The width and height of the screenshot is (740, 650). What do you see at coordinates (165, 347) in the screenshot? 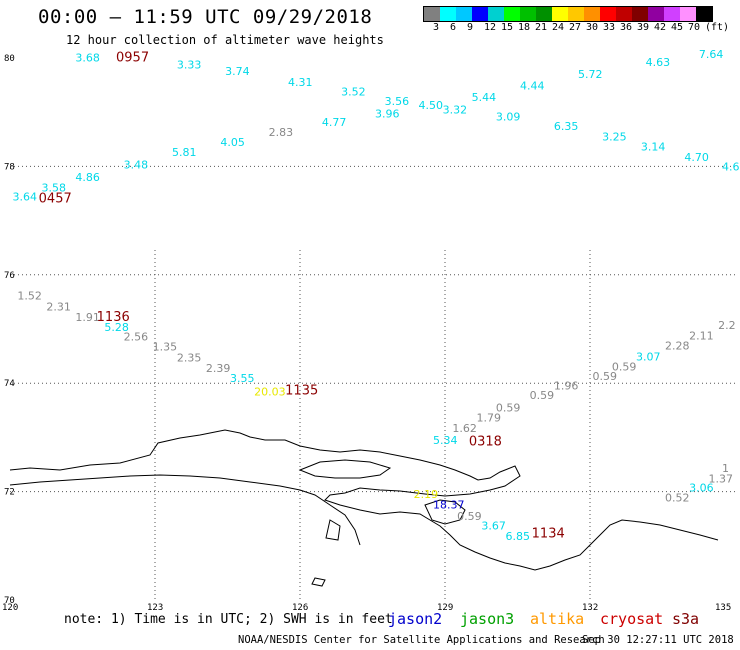
I see `wave-height-value: 1.35` at bounding box center [165, 347].